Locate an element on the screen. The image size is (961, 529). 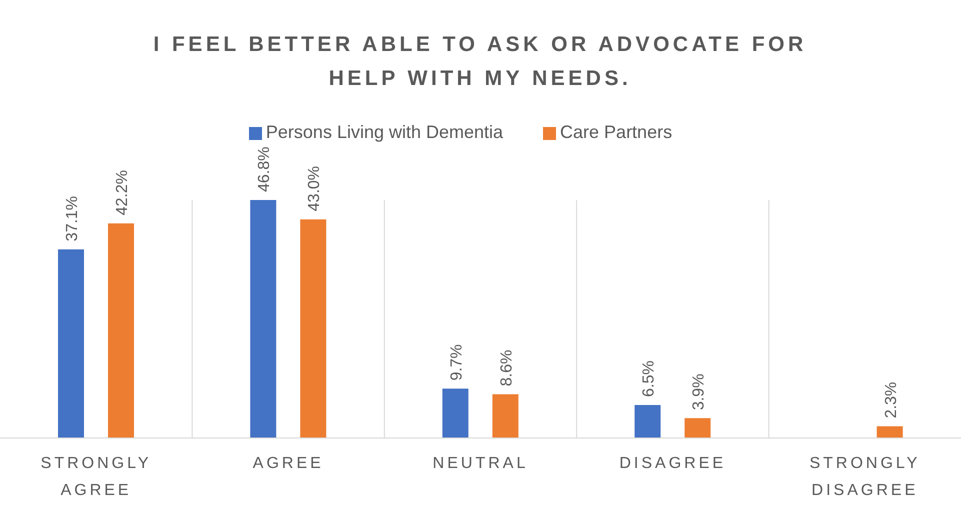
data-label: 3.9% is located at coordinates (699, 392).